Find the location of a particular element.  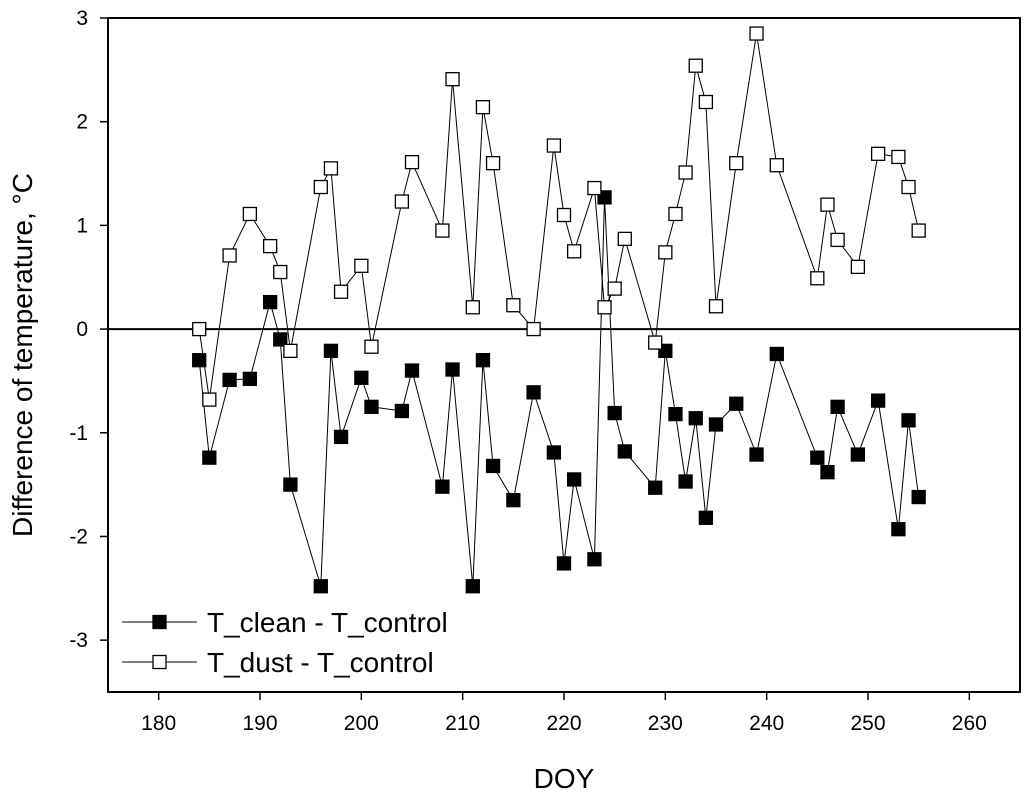

x-axis-ticks: 180 190 200 210 220 230 240 250 260 is located at coordinates (564, 713).